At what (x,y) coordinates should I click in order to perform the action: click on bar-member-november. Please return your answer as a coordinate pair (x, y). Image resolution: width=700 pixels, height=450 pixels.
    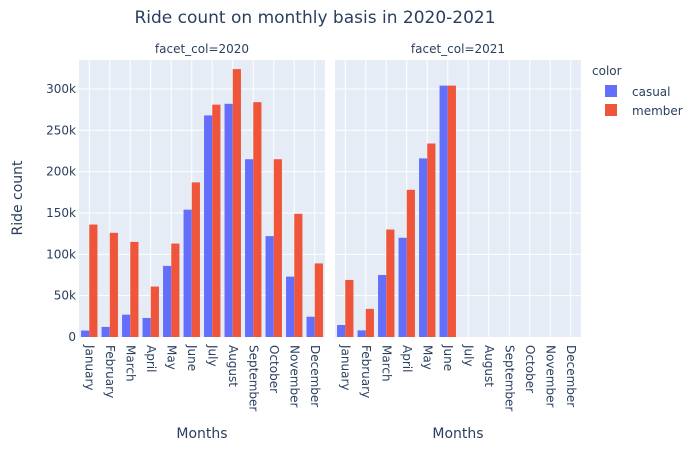
    Looking at the image, I should click on (298, 275).